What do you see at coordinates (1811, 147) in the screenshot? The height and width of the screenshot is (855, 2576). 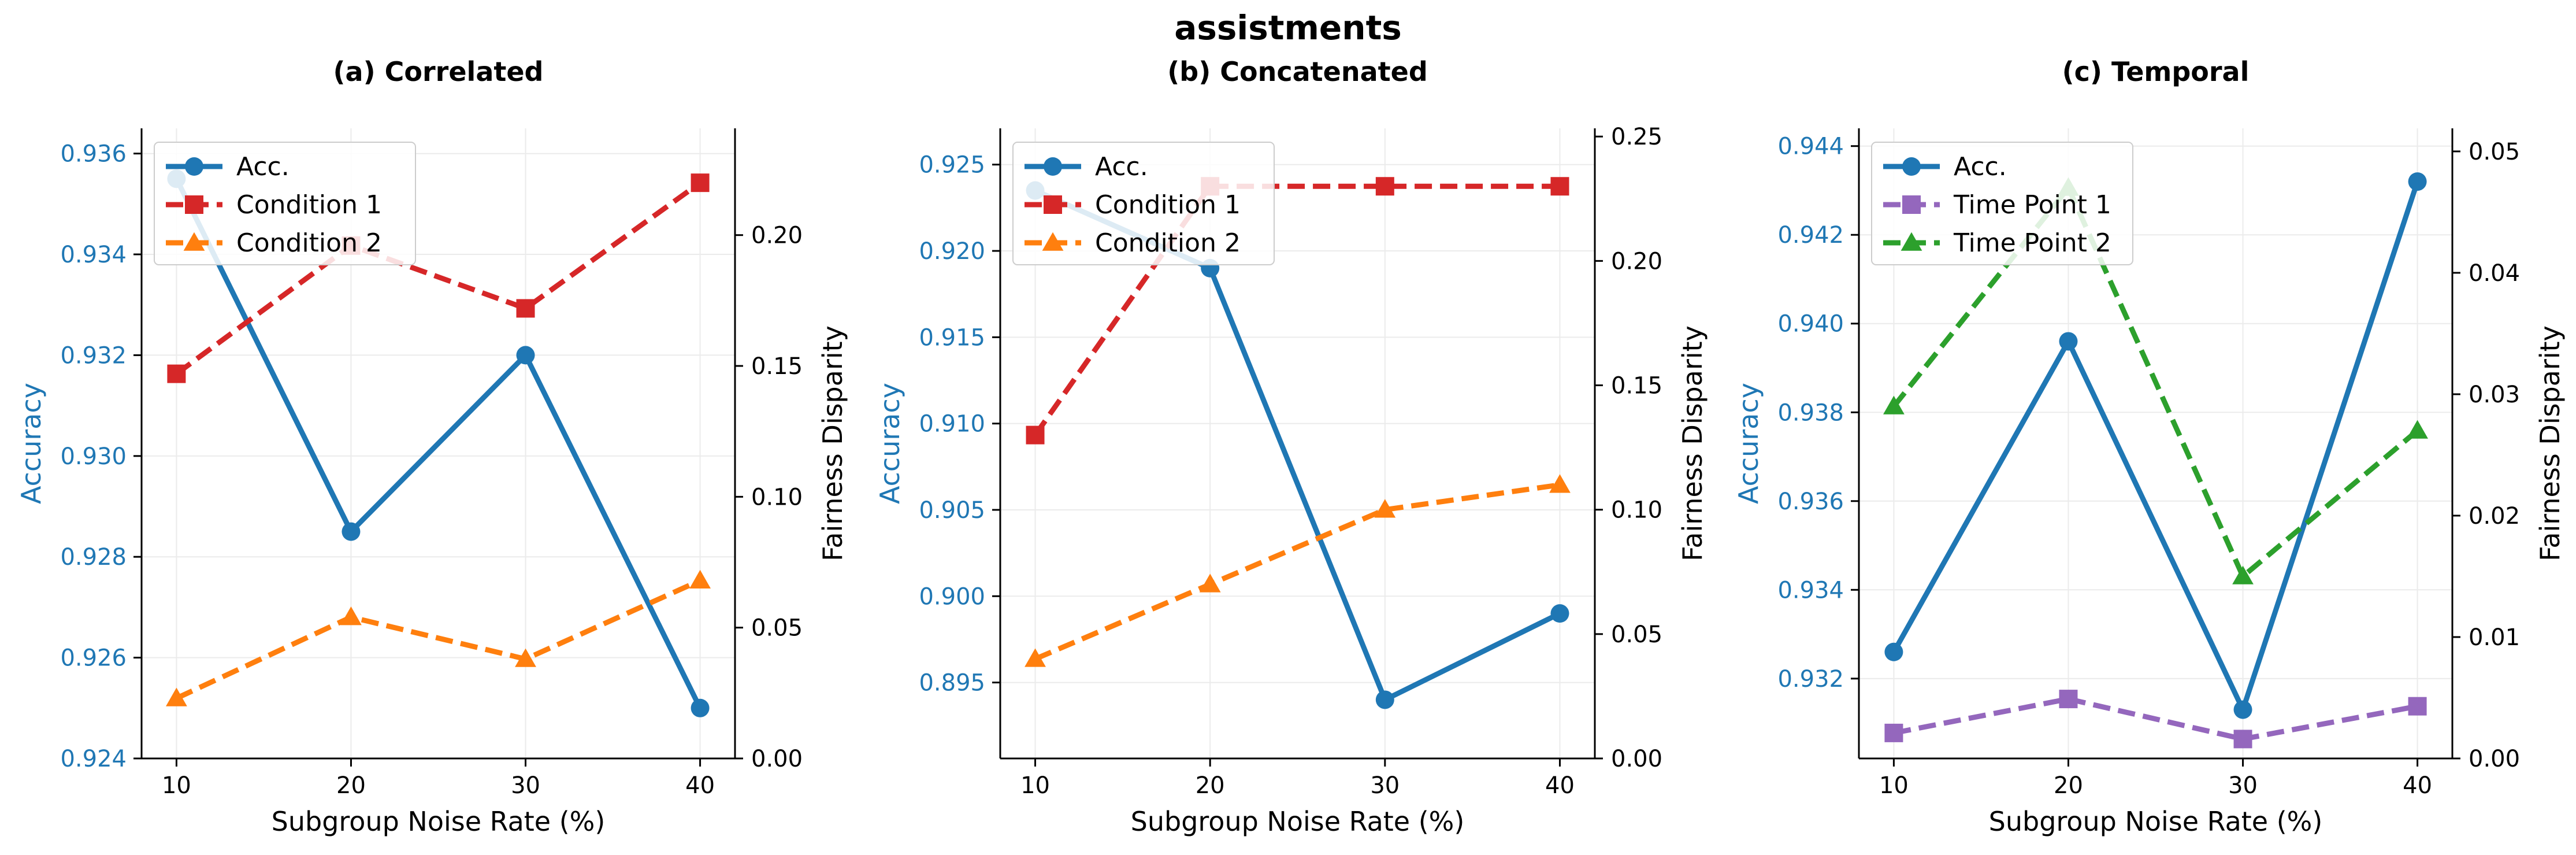 I see `y-tick-label: 0.944` at bounding box center [1811, 147].